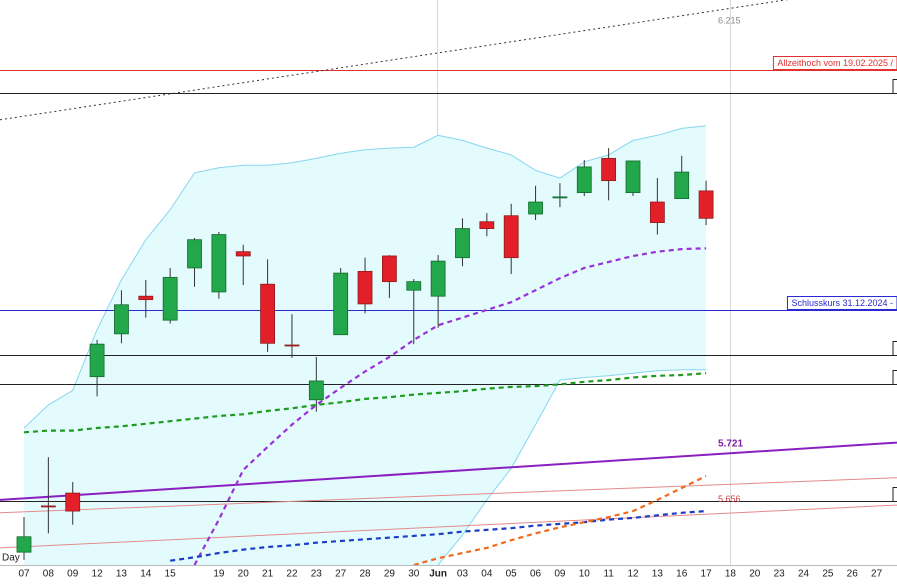  What do you see at coordinates (292, 574) in the screenshot?
I see `x-tick-label: 22` at bounding box center [292, 574].